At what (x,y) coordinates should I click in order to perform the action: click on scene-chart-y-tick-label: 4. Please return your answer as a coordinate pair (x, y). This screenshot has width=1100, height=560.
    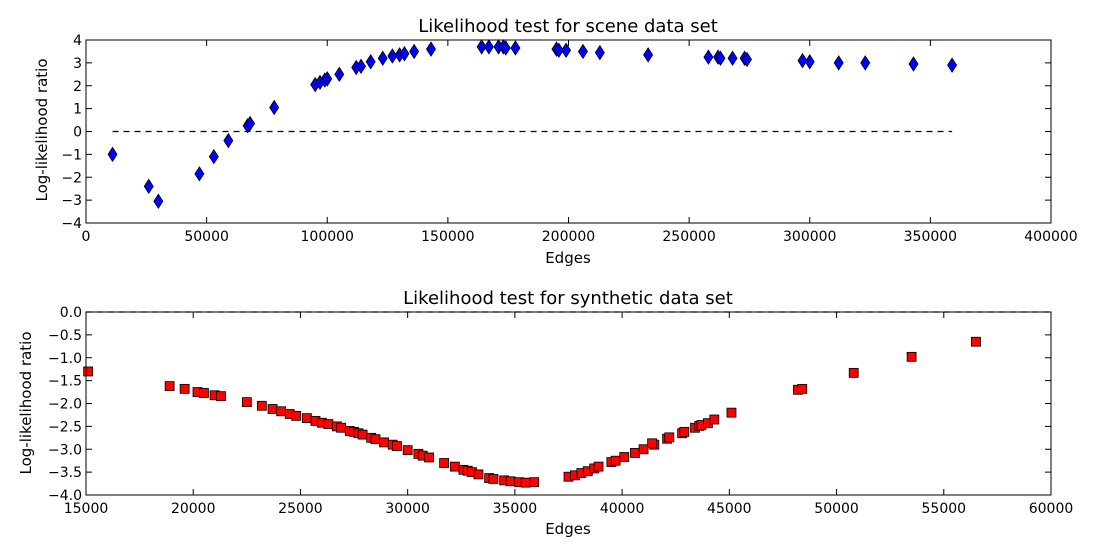
    Looking at the image, I should click on (77, 41).